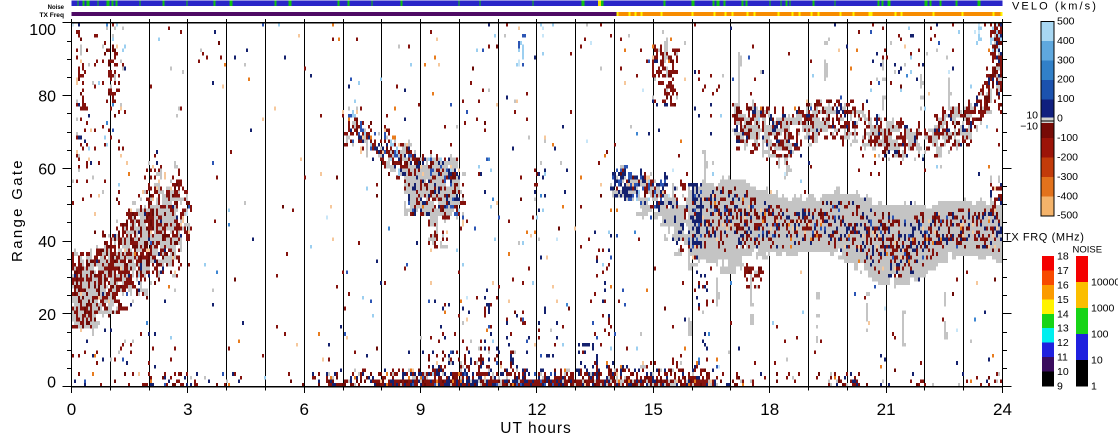 The image size is (1118, 435). What do you see at coordinates (47, 242) in the screenshot?
I see `svg-text: 40` at bounding box center [47, 242].